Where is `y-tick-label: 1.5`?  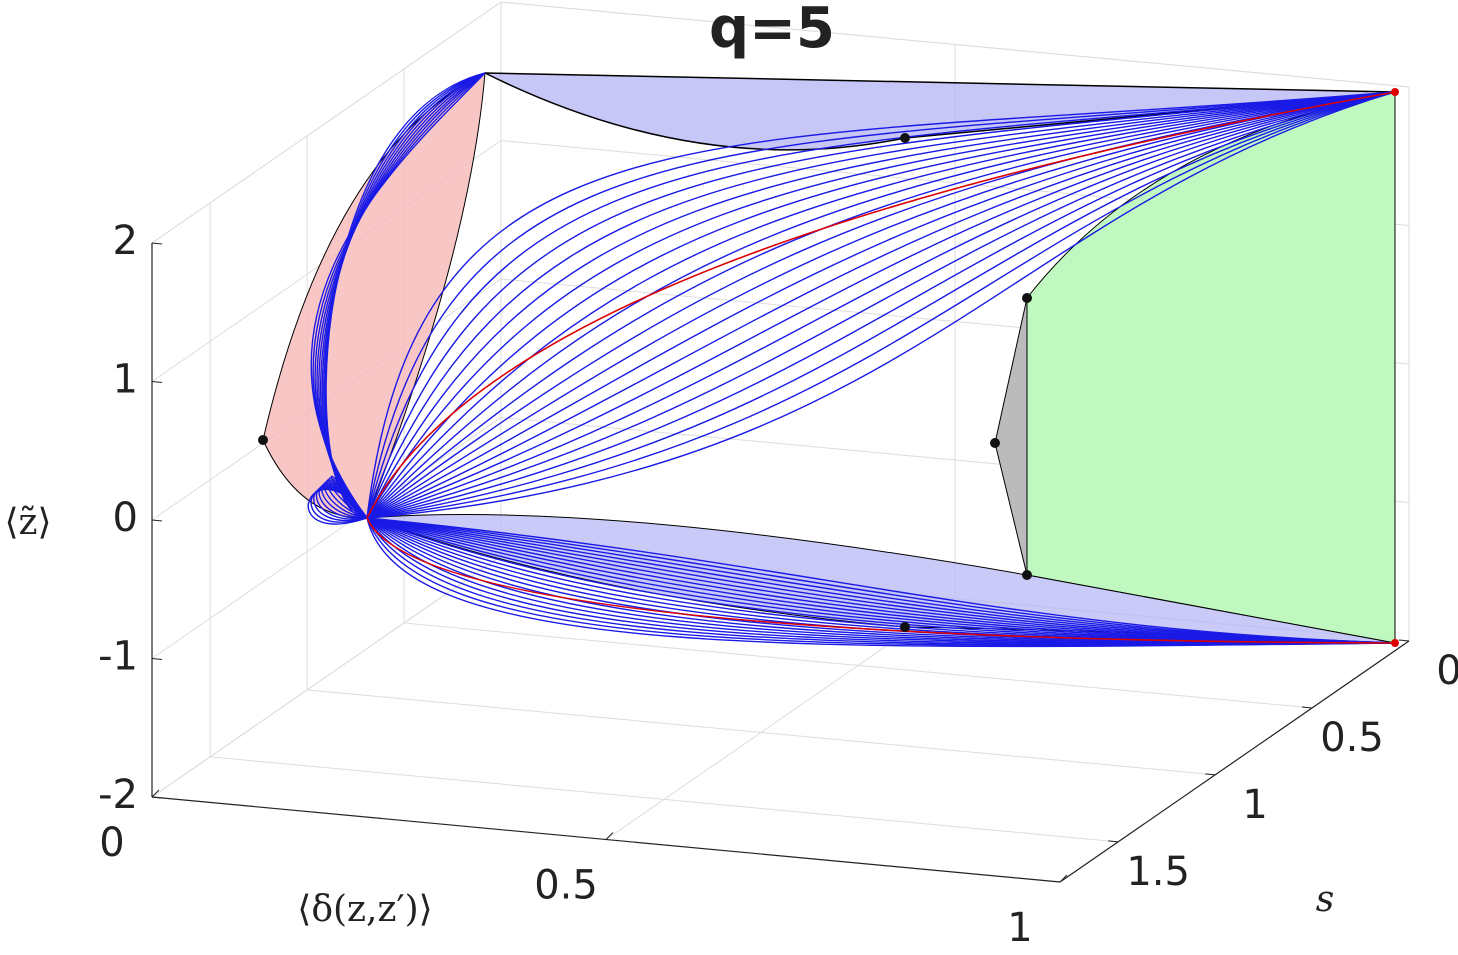 y-tick-label: 1.5 is located at coordinates (1158, 872).